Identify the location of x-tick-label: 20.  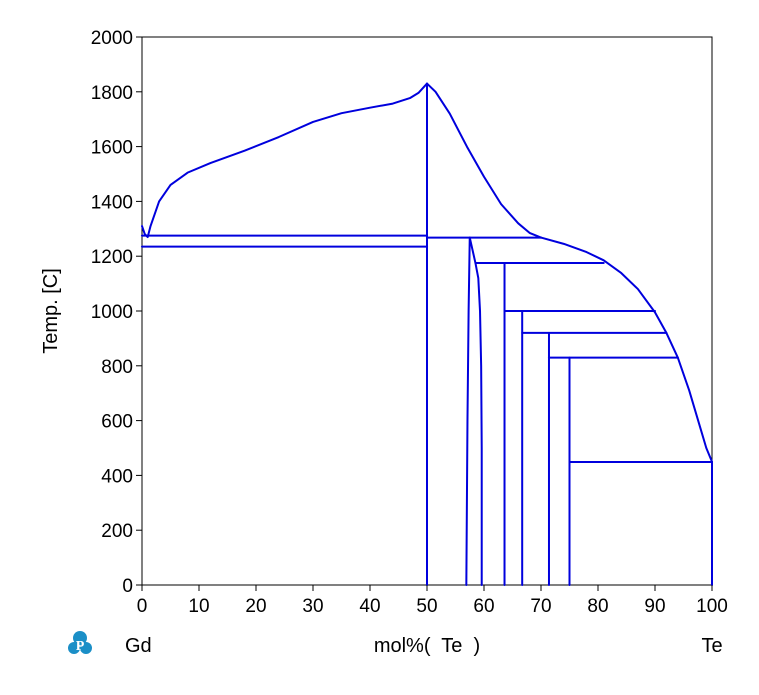
(255, 606).